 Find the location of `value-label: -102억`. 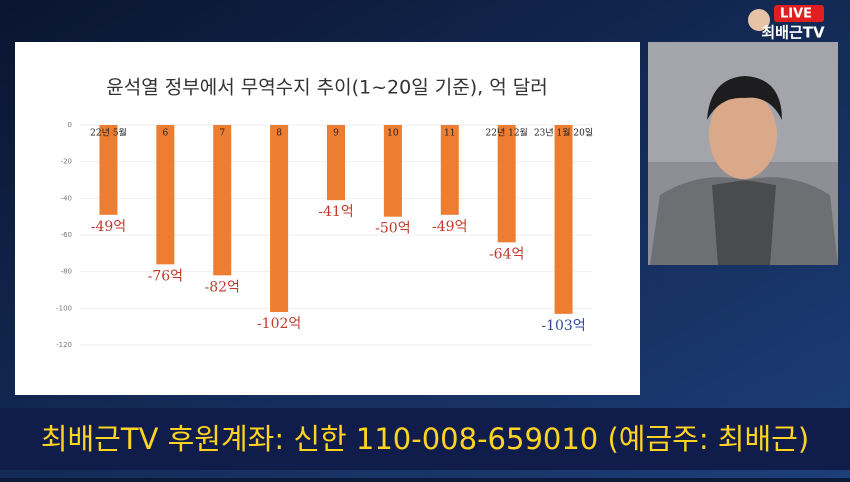

value-label: -102억 is located at coordinates (279, 324).